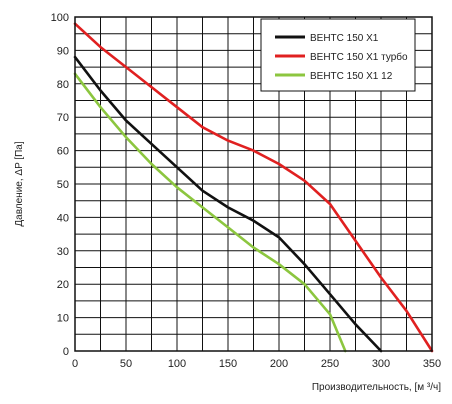 The image size is (452, 404). I want to click on legend-label-1: ВЕНТС 150 Х1, so click(344, 38).